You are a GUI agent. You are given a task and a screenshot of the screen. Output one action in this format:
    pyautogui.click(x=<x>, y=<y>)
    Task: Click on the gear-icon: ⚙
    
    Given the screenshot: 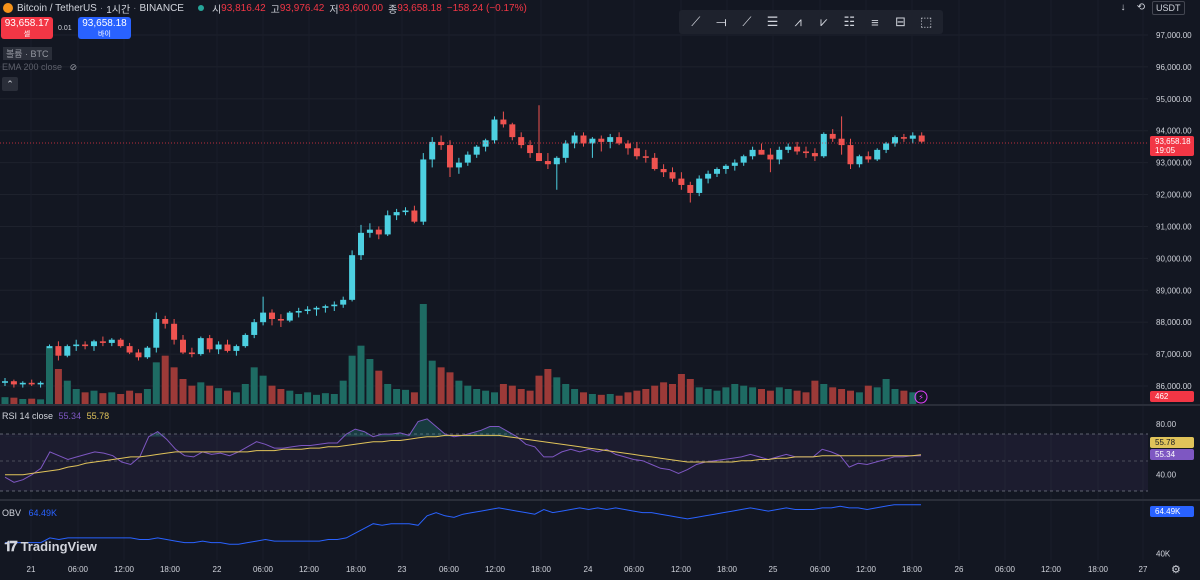 What is the action you would take?
    pyautogui.click(x=1176, y=570)
    